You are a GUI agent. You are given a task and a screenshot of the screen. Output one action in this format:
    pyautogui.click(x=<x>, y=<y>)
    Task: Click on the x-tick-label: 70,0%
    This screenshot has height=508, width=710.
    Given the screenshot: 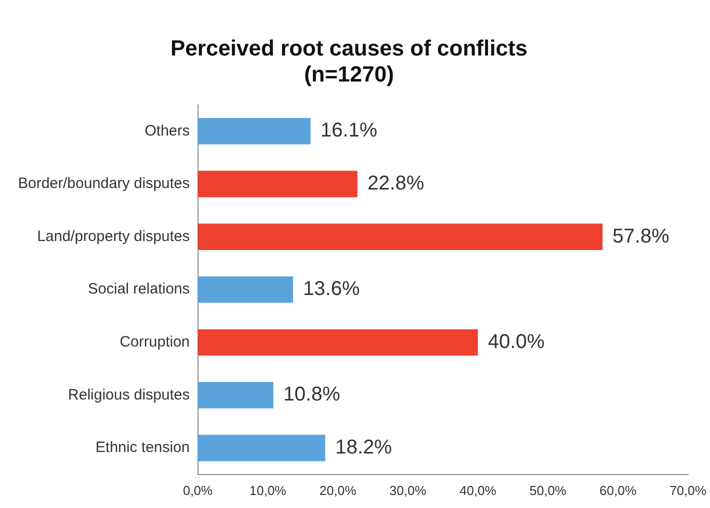 What is the action you would take?
    pyautogui.click(x=688, y=490)
    